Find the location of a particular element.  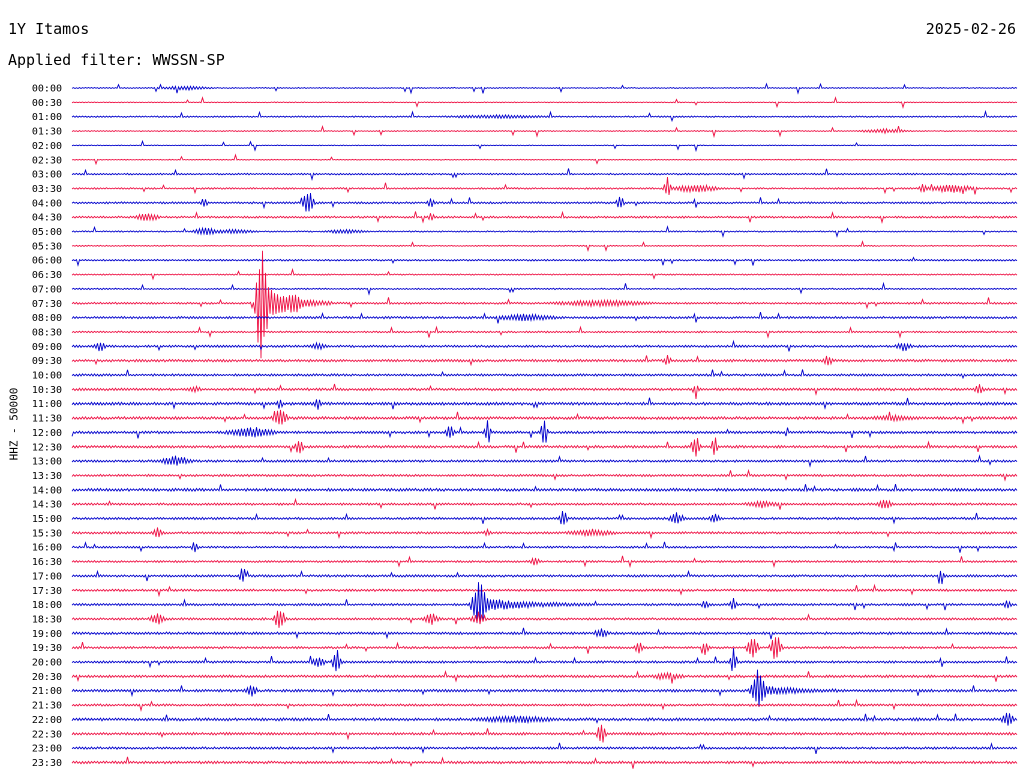

date-label: 2025-02-26 is located at coordinates (970, 29).